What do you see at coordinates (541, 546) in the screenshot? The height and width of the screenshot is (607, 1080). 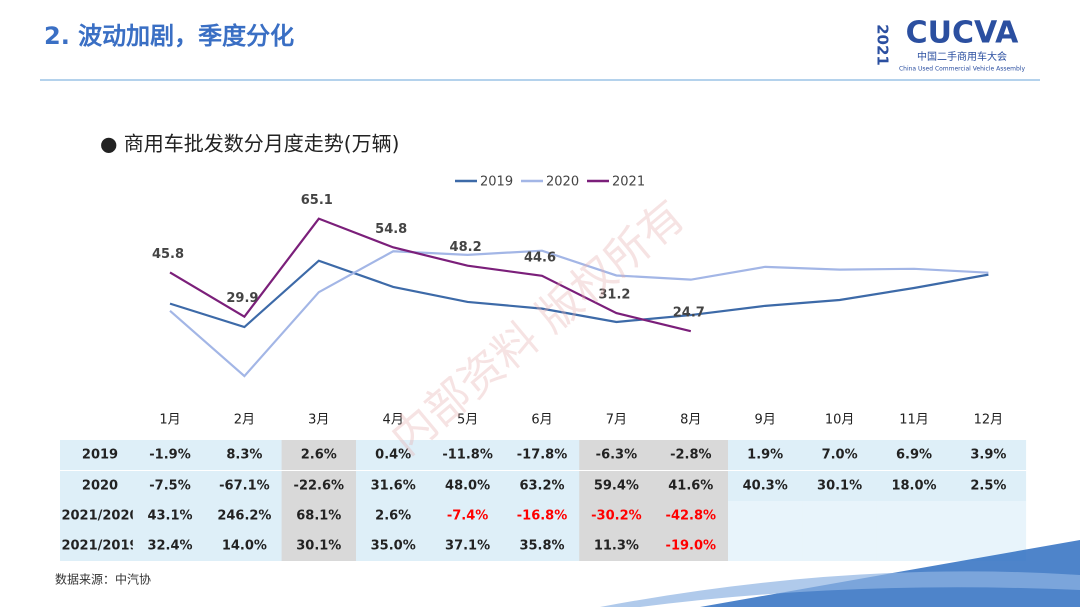 I see `table-cell: 35.8%` at bounding box center [541, 546].